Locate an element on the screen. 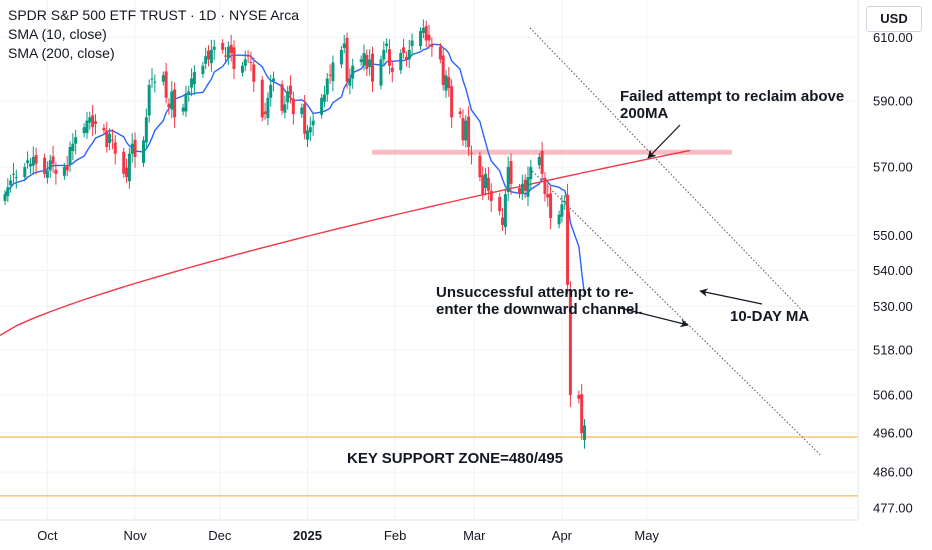 Image resolution: width=932 pixels, height=550 pixels. annotation-10day-ma: 10-DAY MA is located at coordinates (770, 316).